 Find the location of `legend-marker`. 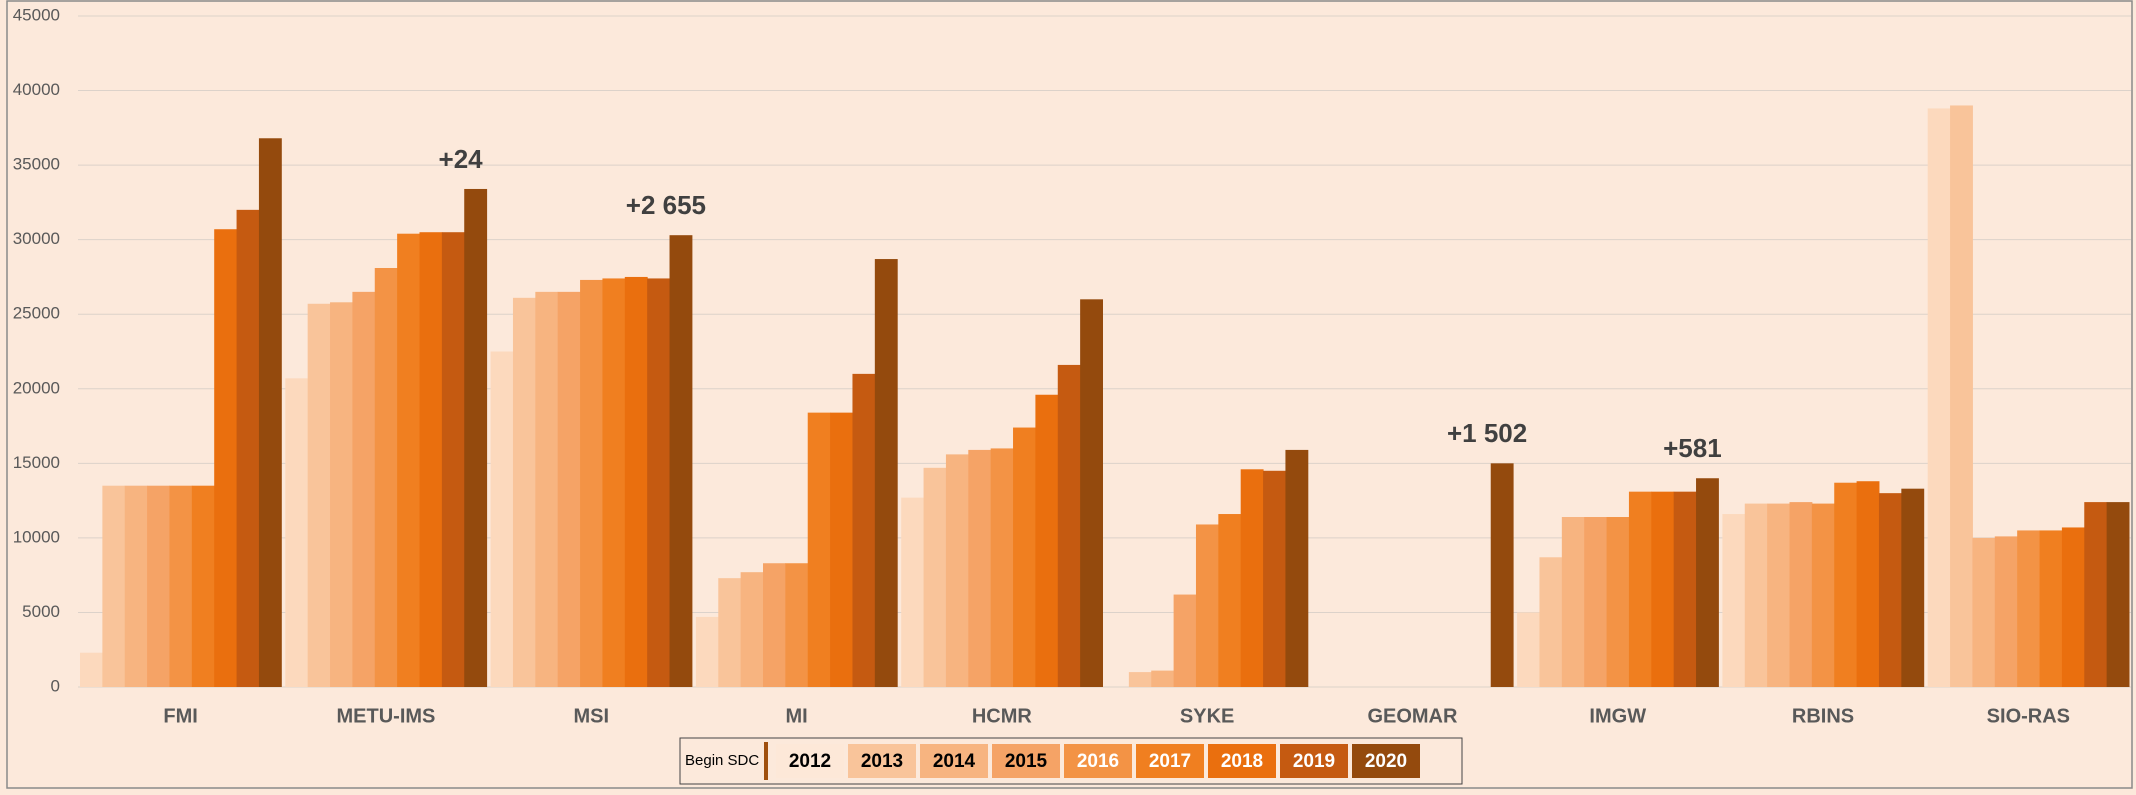

legend-marker is located at coordinates (766, 761).